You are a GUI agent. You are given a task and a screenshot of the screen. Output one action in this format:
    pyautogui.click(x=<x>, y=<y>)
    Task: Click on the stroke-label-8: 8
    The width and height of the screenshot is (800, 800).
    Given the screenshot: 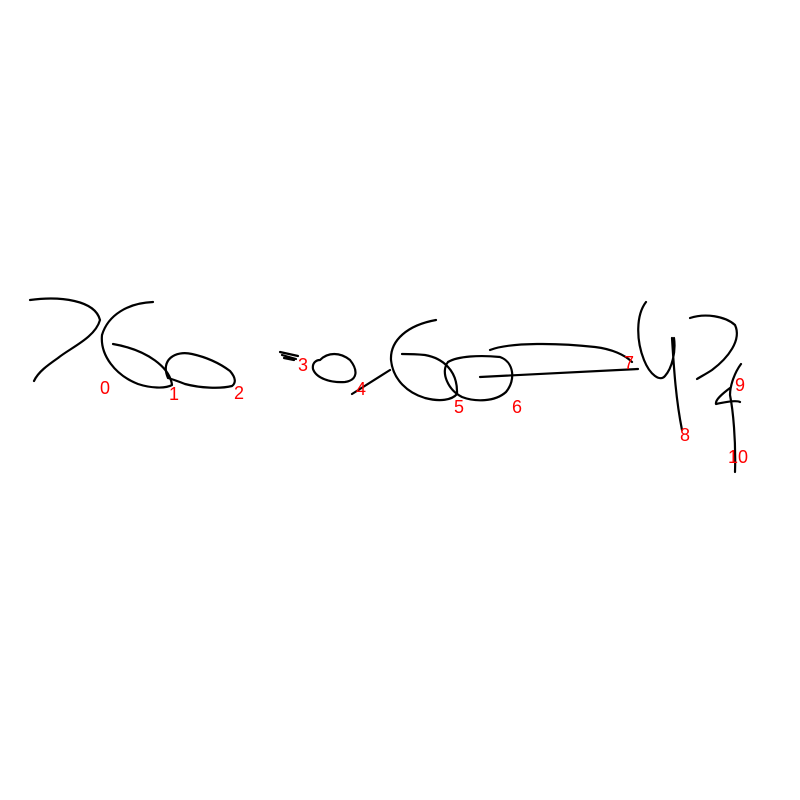 What is the action you would take?
    pyautogui.click(x=685, y=435)
    